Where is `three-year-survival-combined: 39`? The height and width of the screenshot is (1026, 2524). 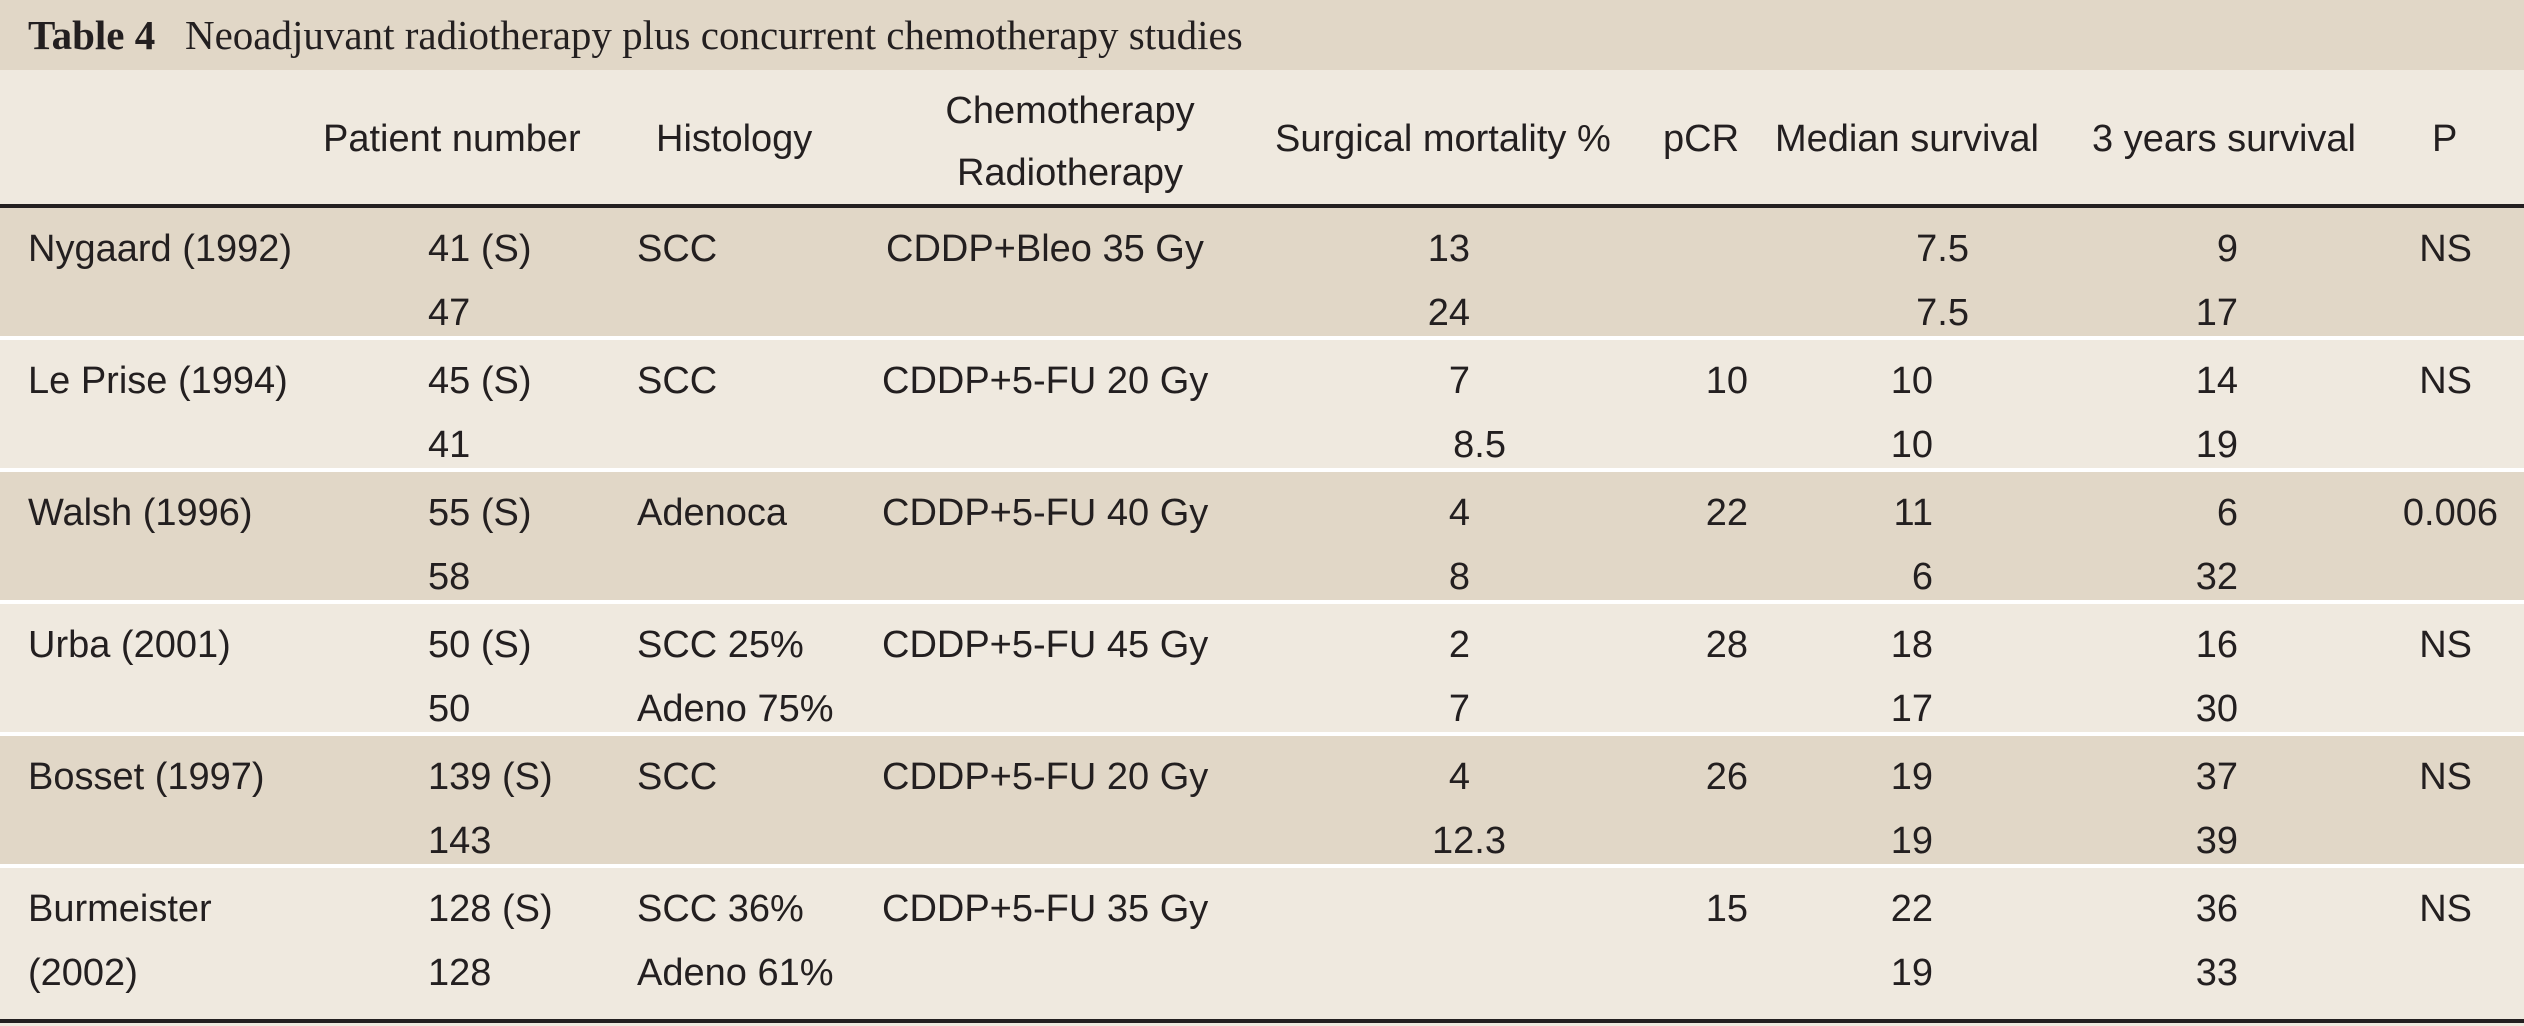 three-year-survival-combined: 39 is located at coordinates (2216, 841).